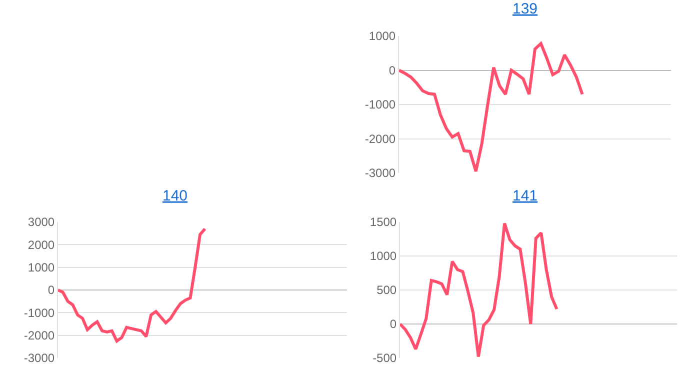 The height and width of the screenshot is (374, 700). Describe the element at coordinates (384, 358) in the screenshot. I see `y-tick-label: -500` at that location.